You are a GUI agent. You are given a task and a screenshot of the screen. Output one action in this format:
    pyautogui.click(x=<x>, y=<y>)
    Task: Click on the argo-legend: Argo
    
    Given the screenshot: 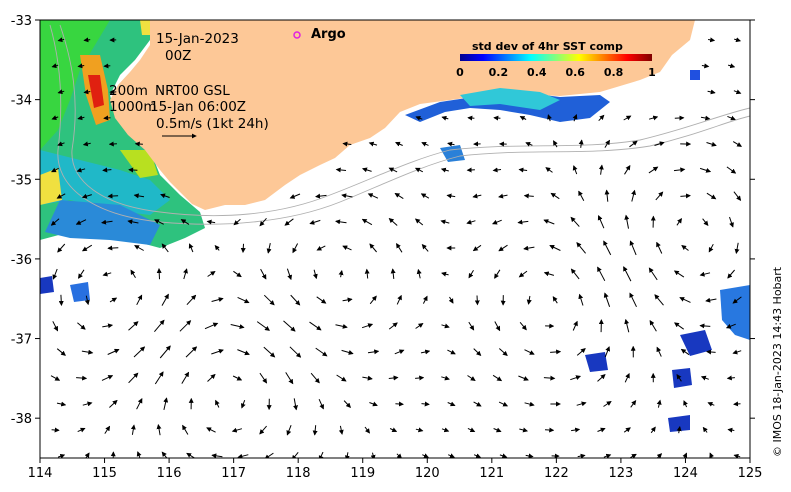 What is the action you would take?
    pyautogui.click(x=319, y=34)
    